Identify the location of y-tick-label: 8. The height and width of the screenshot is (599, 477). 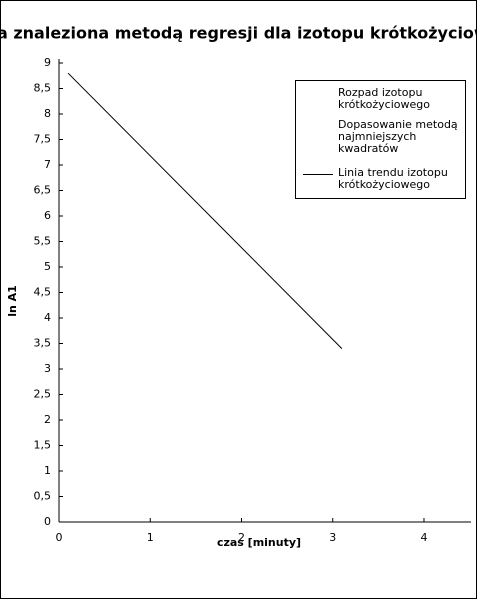
(47, 113).